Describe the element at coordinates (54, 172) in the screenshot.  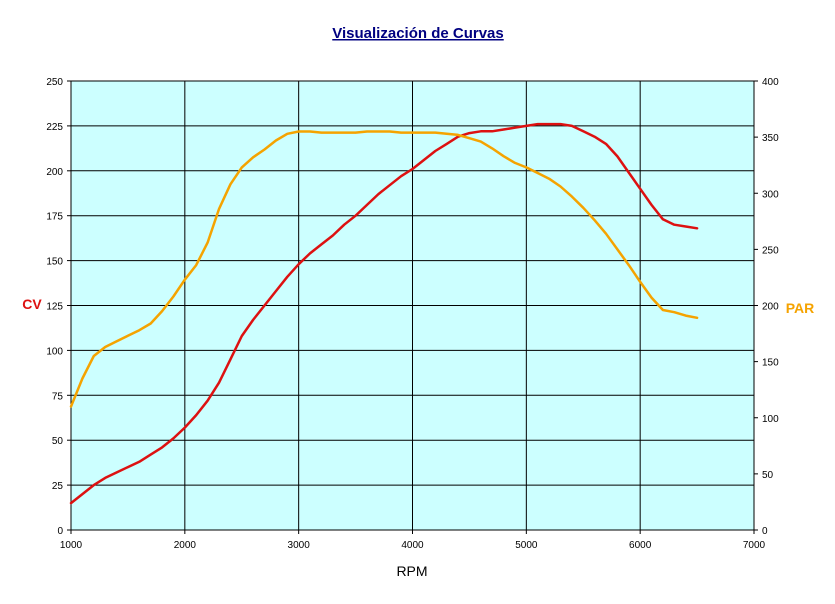
I see `y-tick-label: 200` at that location.